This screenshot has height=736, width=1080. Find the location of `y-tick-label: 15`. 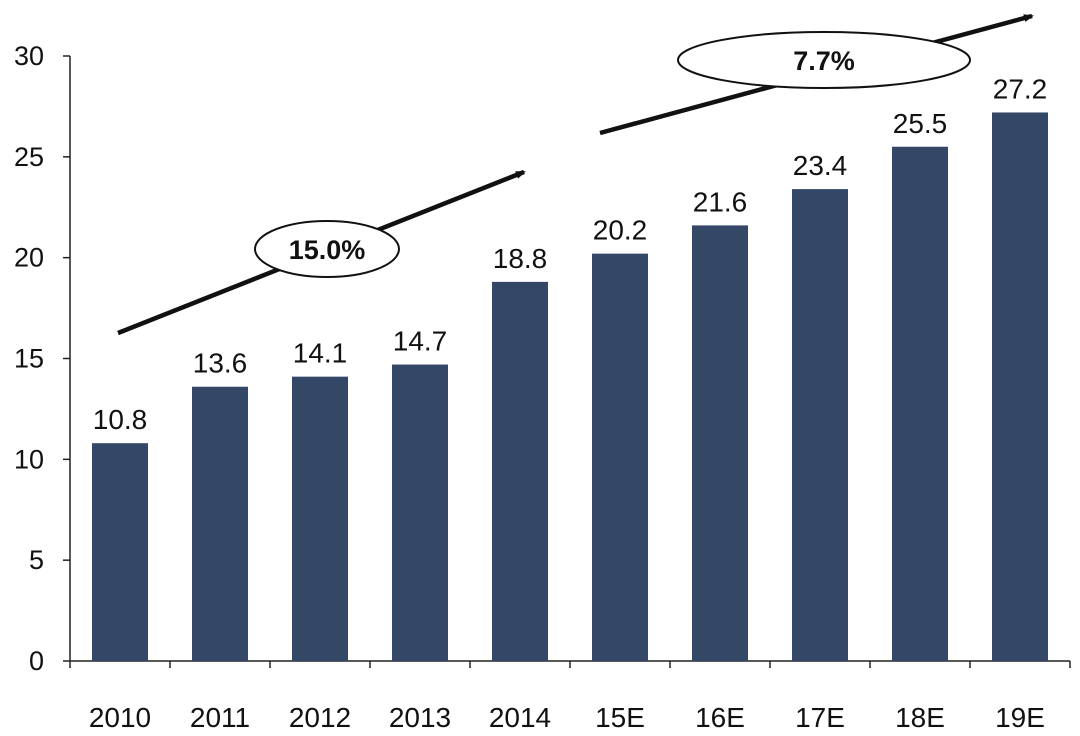

y-tick-label: 15 is located at coordinates (29, 359).